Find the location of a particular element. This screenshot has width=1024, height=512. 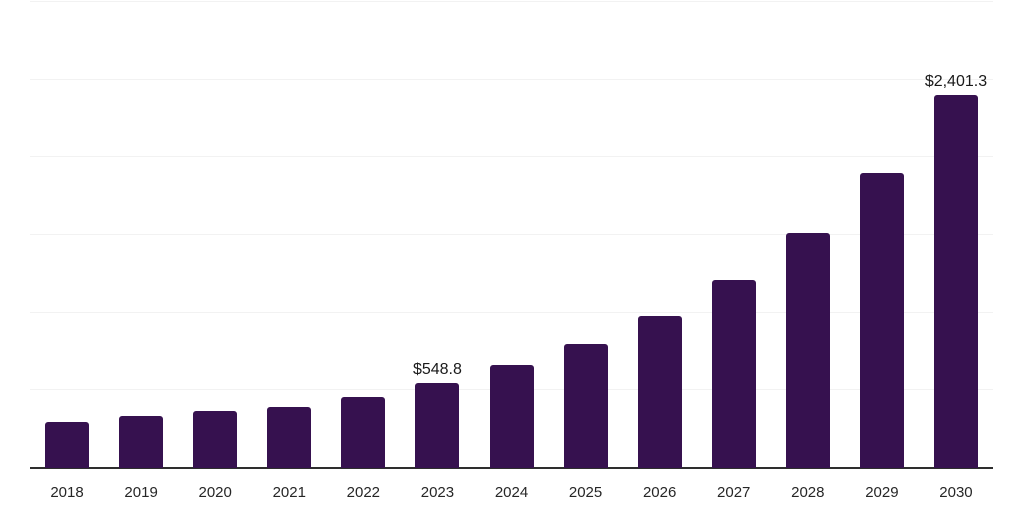

x-tick-label-2027: 2027 is located at coordinates (734, 492).